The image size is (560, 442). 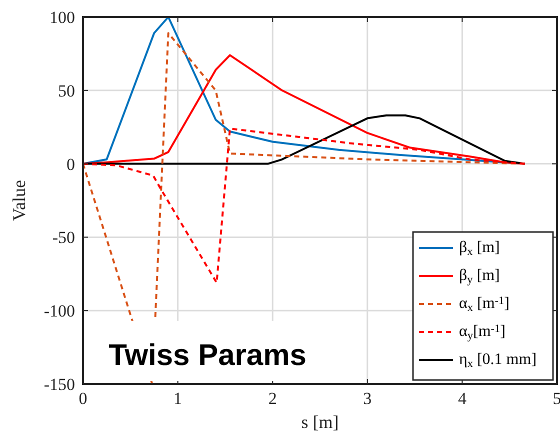 What do you see at coordinates (19, 200) in the screenshot?
I see `y-axis-title: Value` at bounding box center [19, 200].